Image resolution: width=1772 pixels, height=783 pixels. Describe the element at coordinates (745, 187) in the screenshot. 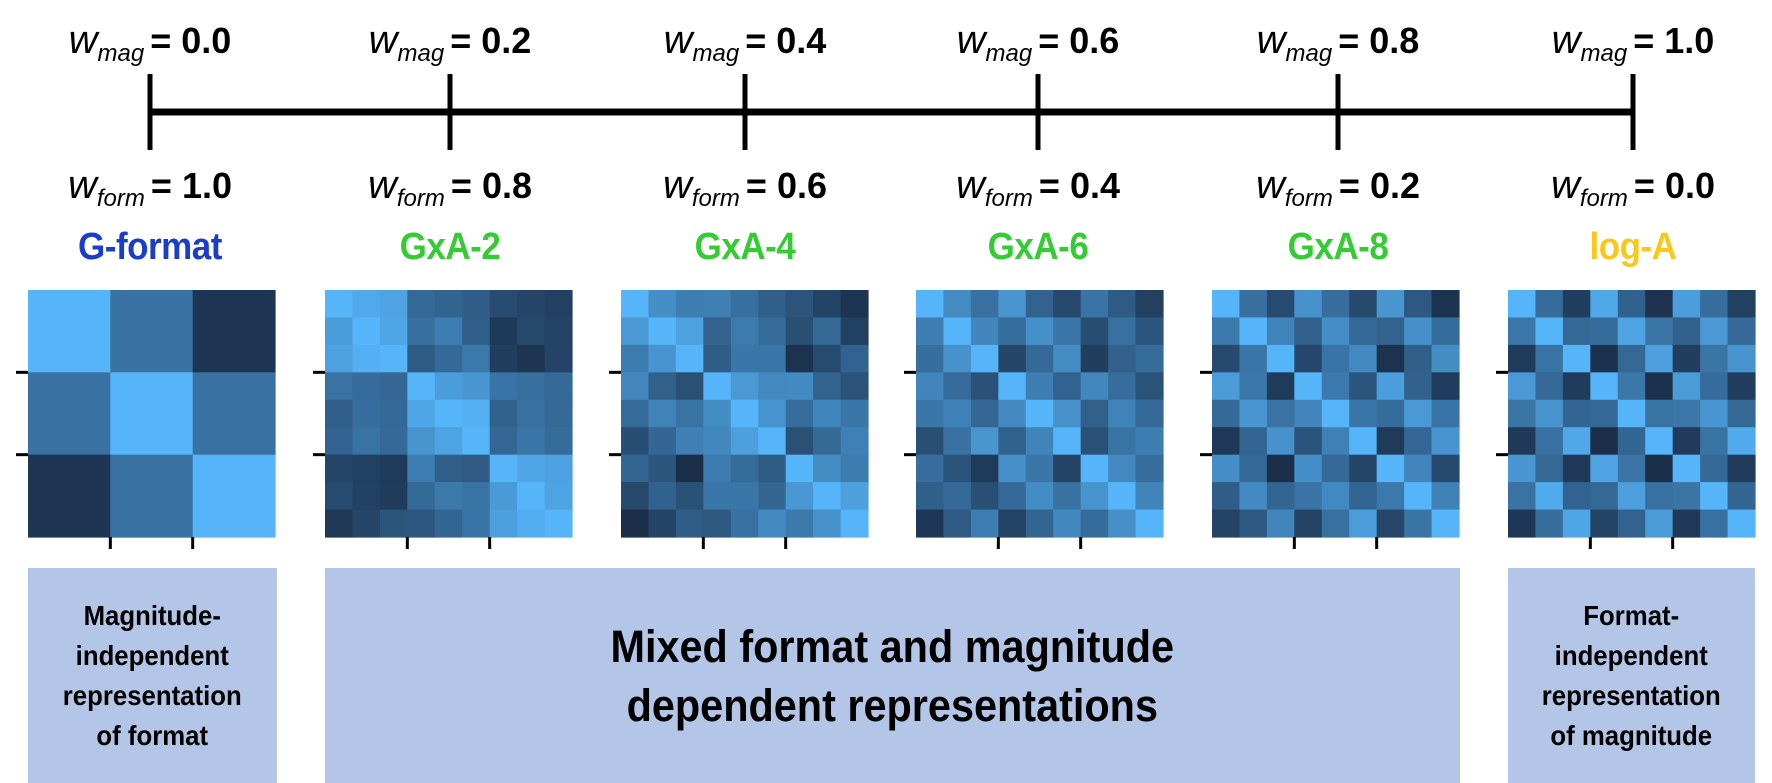

I see `w-form-label-2: wform = 0.6` at that location.